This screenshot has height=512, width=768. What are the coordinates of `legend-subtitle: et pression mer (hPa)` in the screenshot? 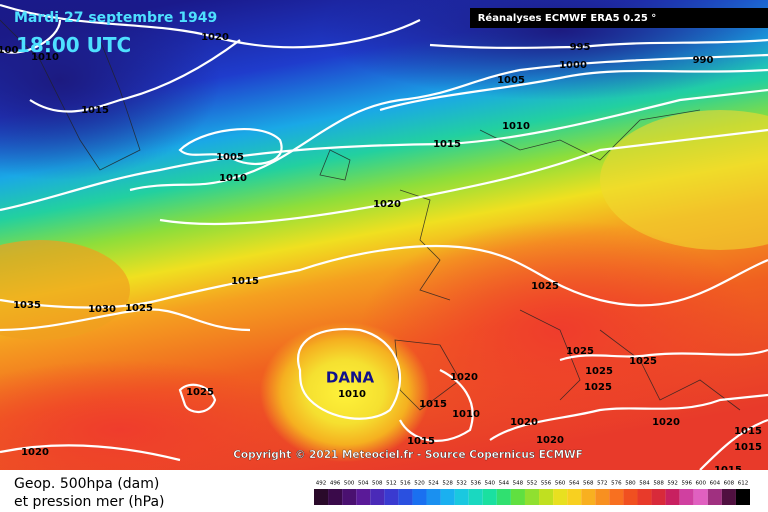 It's located at (89, 502).